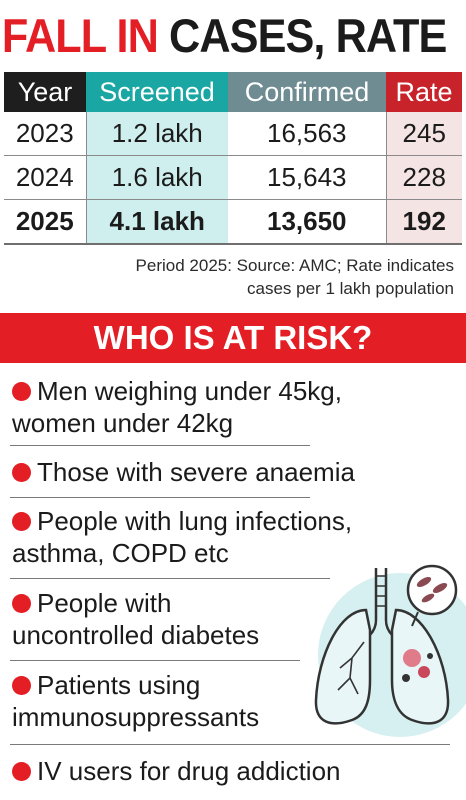  Describe the element at coordinates (157, 177) in the screenshot. I see `cell-screened: 1.6 lakh` at that location.